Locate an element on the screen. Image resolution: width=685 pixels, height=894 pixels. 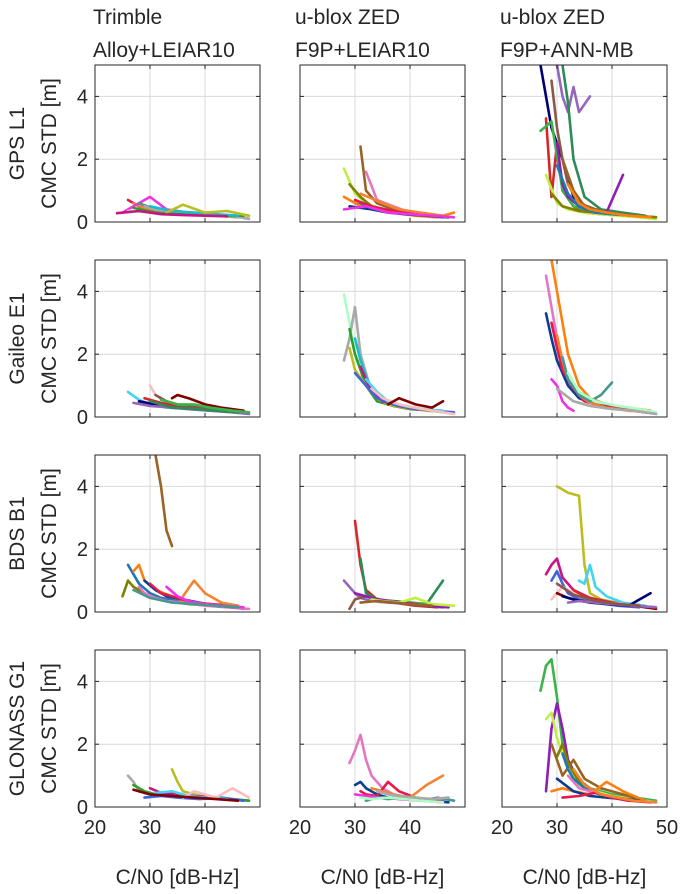
panel-r4-c3: 20 30 40 50 is located at coordinates (584, 744).